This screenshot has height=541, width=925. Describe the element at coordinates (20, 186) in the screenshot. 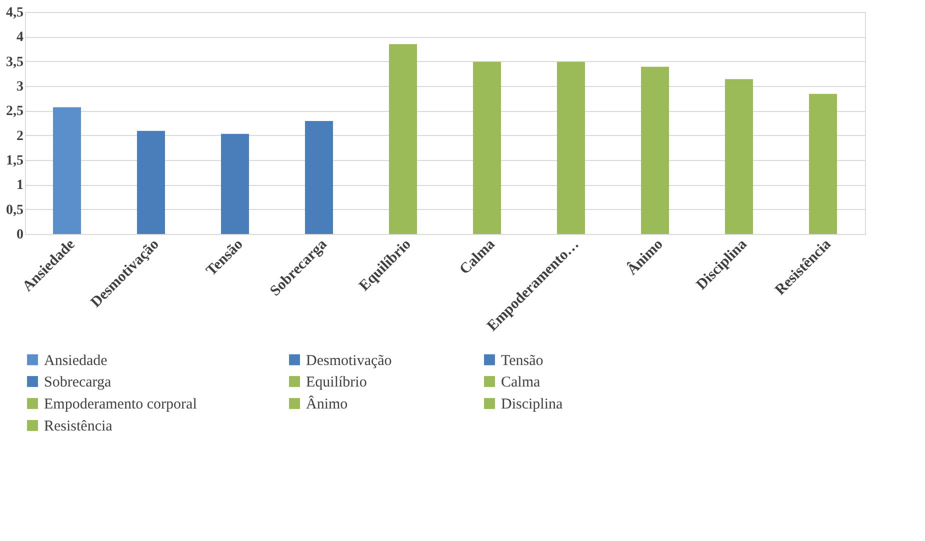

I see `y-tick-label: 1` at that location.